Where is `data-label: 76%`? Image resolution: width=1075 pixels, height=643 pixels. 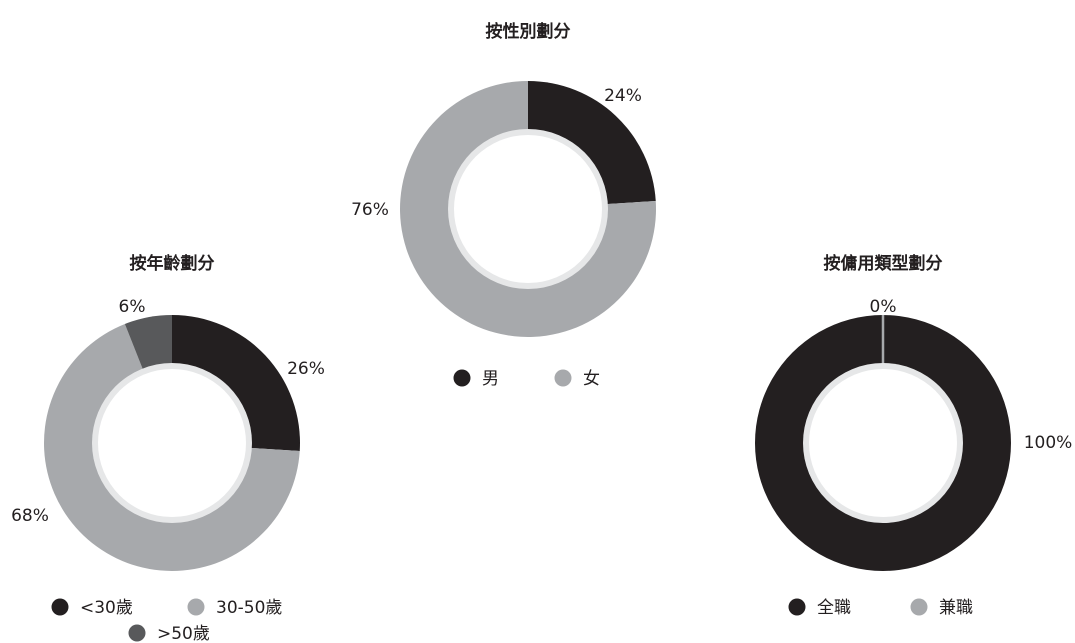 data-label: 76% is located at coordinates (370, 210).